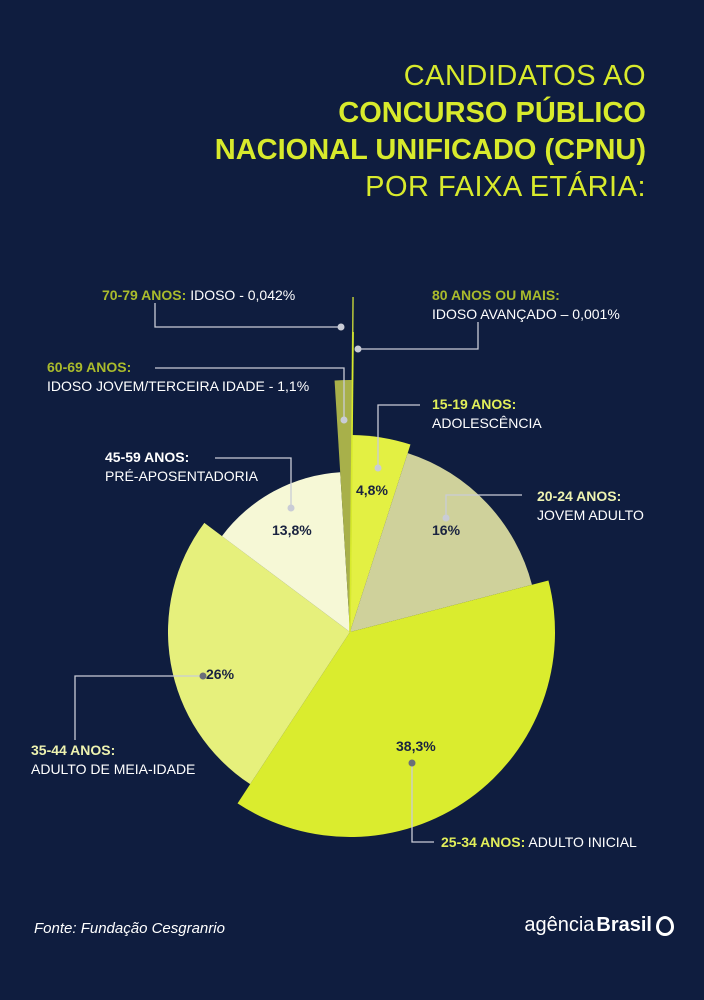 Image resolution: width=704 pixels, height=1000 pixels. I want to click on label-age: 25-34 ANOS:, so click(483, 842).